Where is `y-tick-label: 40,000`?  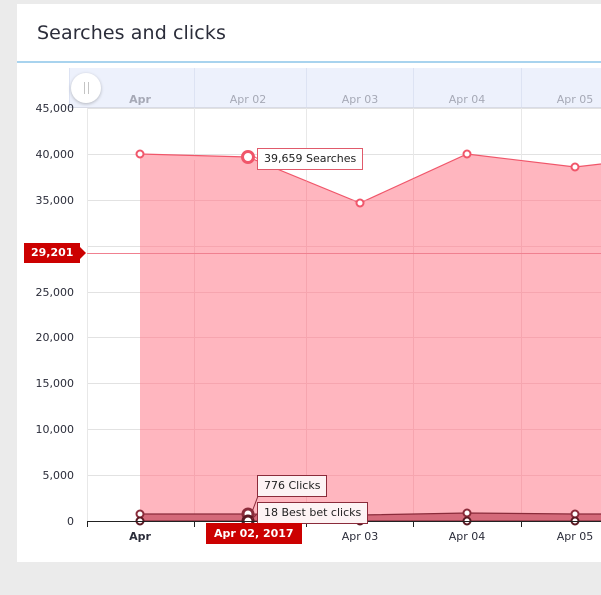 y-tick-label: 40,000 is located at coordinates (55, 154).